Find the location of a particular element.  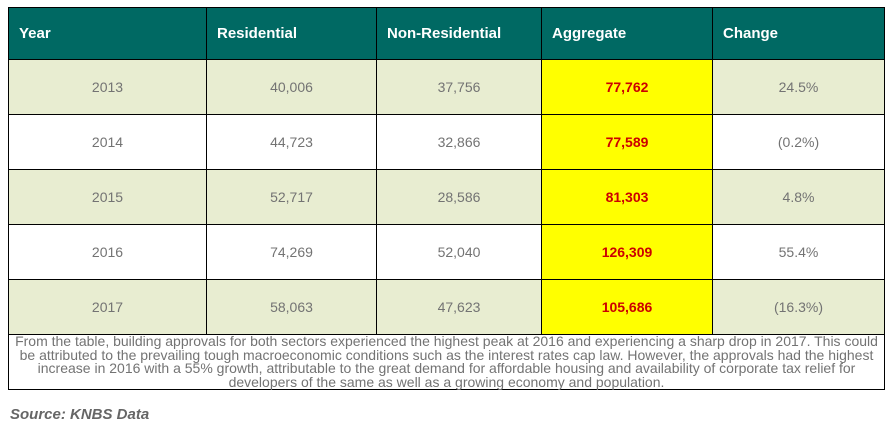

column-header-aggregate: Aggregate is located at coordinates (627, 33).